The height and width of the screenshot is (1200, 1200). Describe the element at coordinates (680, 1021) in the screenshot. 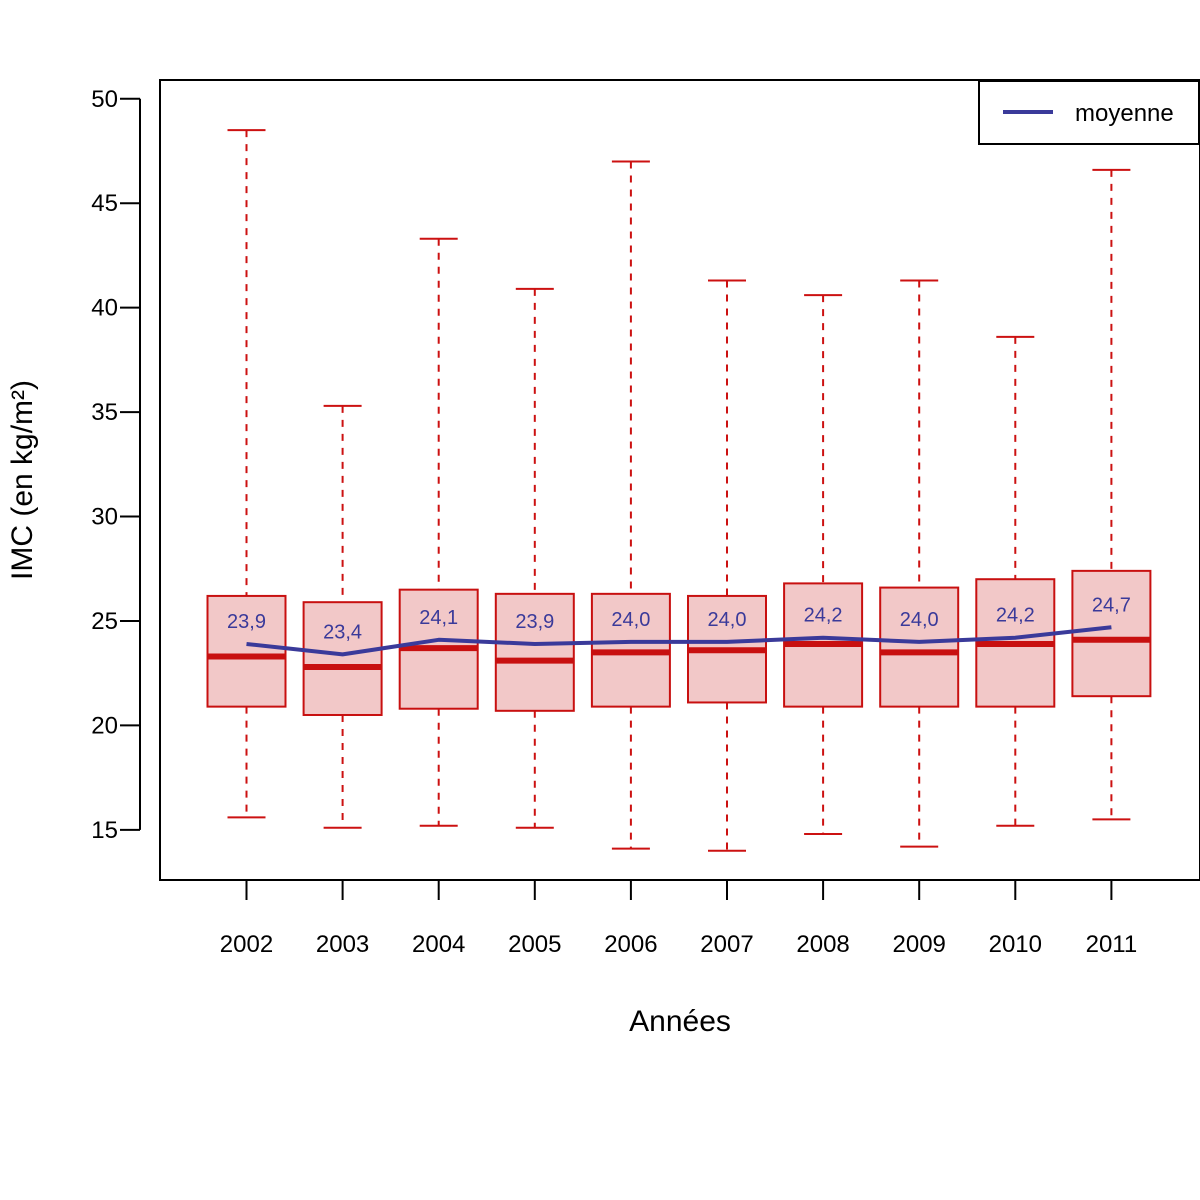

I see `x-axis-title: Années` at that location.